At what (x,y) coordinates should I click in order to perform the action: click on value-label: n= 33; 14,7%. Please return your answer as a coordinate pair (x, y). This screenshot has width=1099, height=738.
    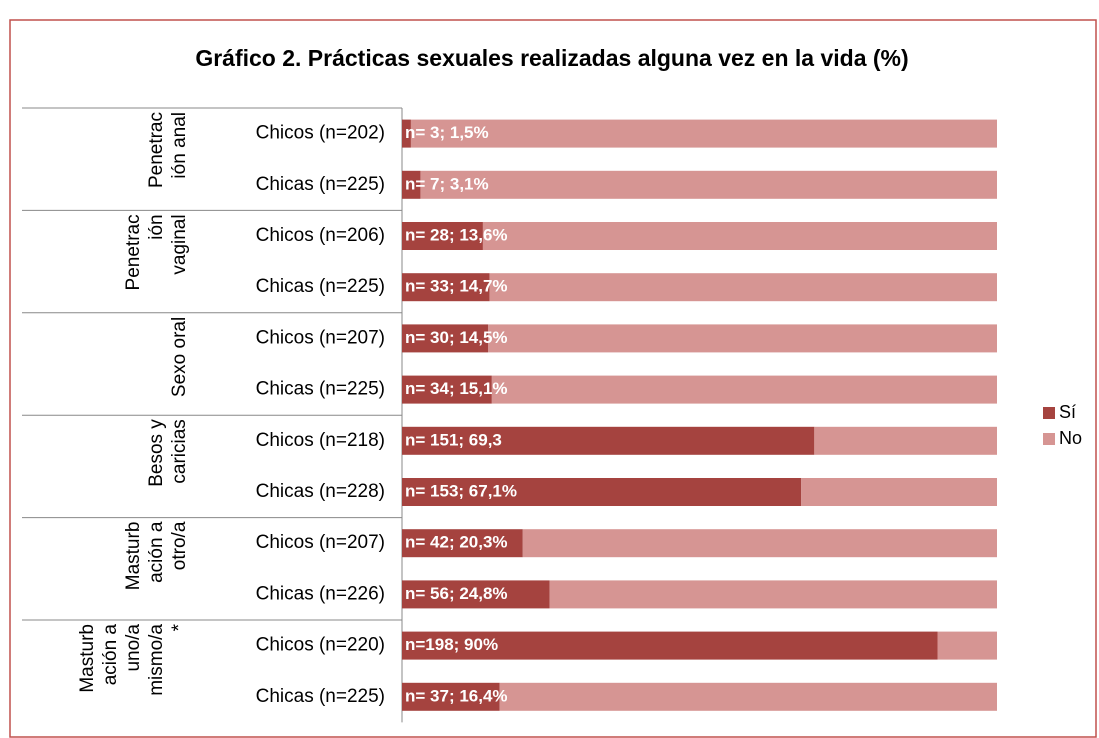
    Looking at the image, I should click on (456, 286).